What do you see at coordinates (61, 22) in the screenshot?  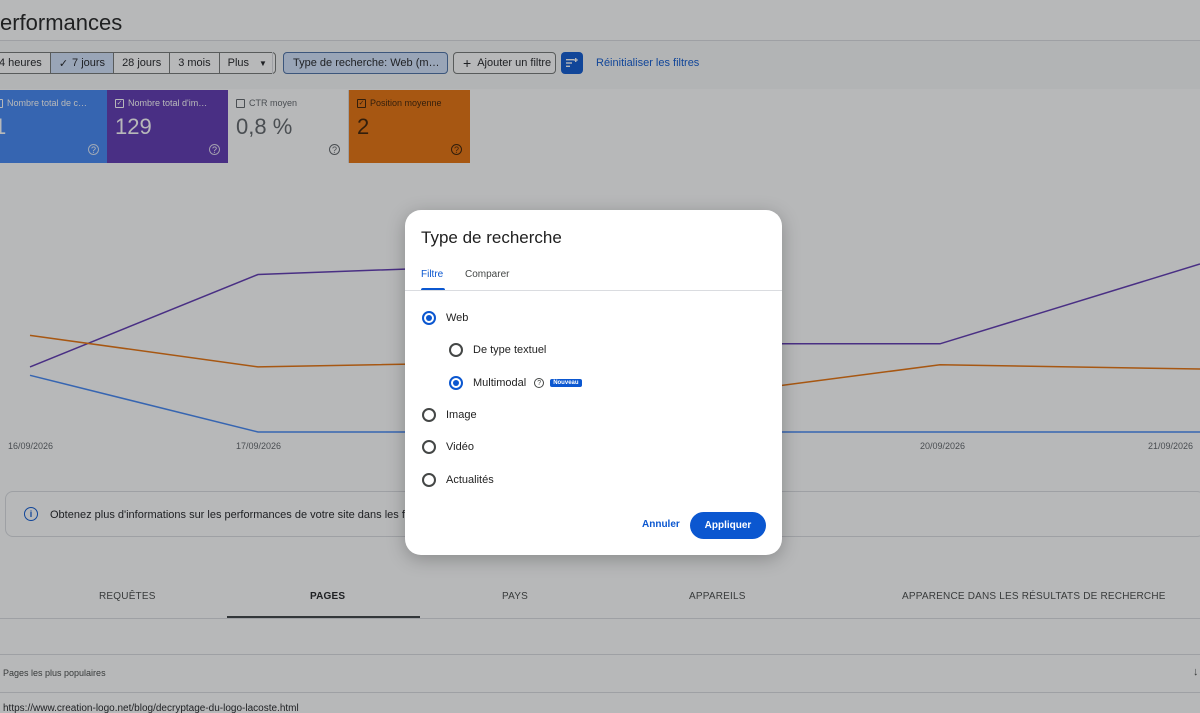 I see `page-title: erformances` at bounding box center [61, 22].